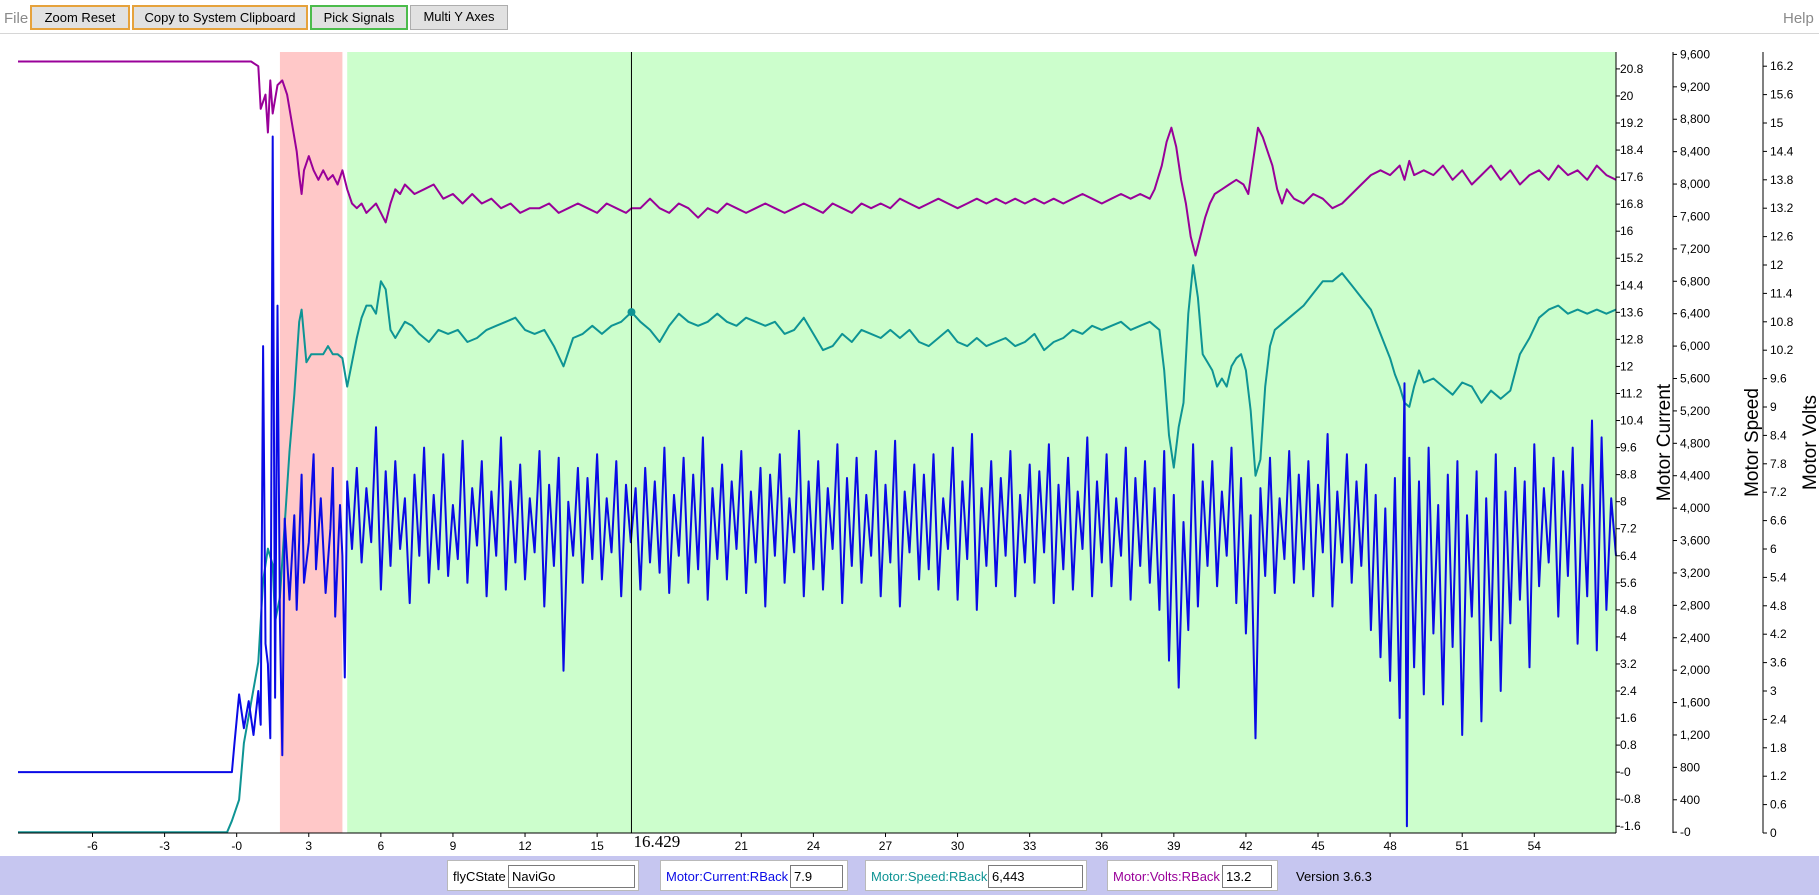 This screenshot has width=1819, height=895. Describe the element at coordinates (1664, 442) in the screenshot. I see `y-axis-title-current: Motor Current` at that location.